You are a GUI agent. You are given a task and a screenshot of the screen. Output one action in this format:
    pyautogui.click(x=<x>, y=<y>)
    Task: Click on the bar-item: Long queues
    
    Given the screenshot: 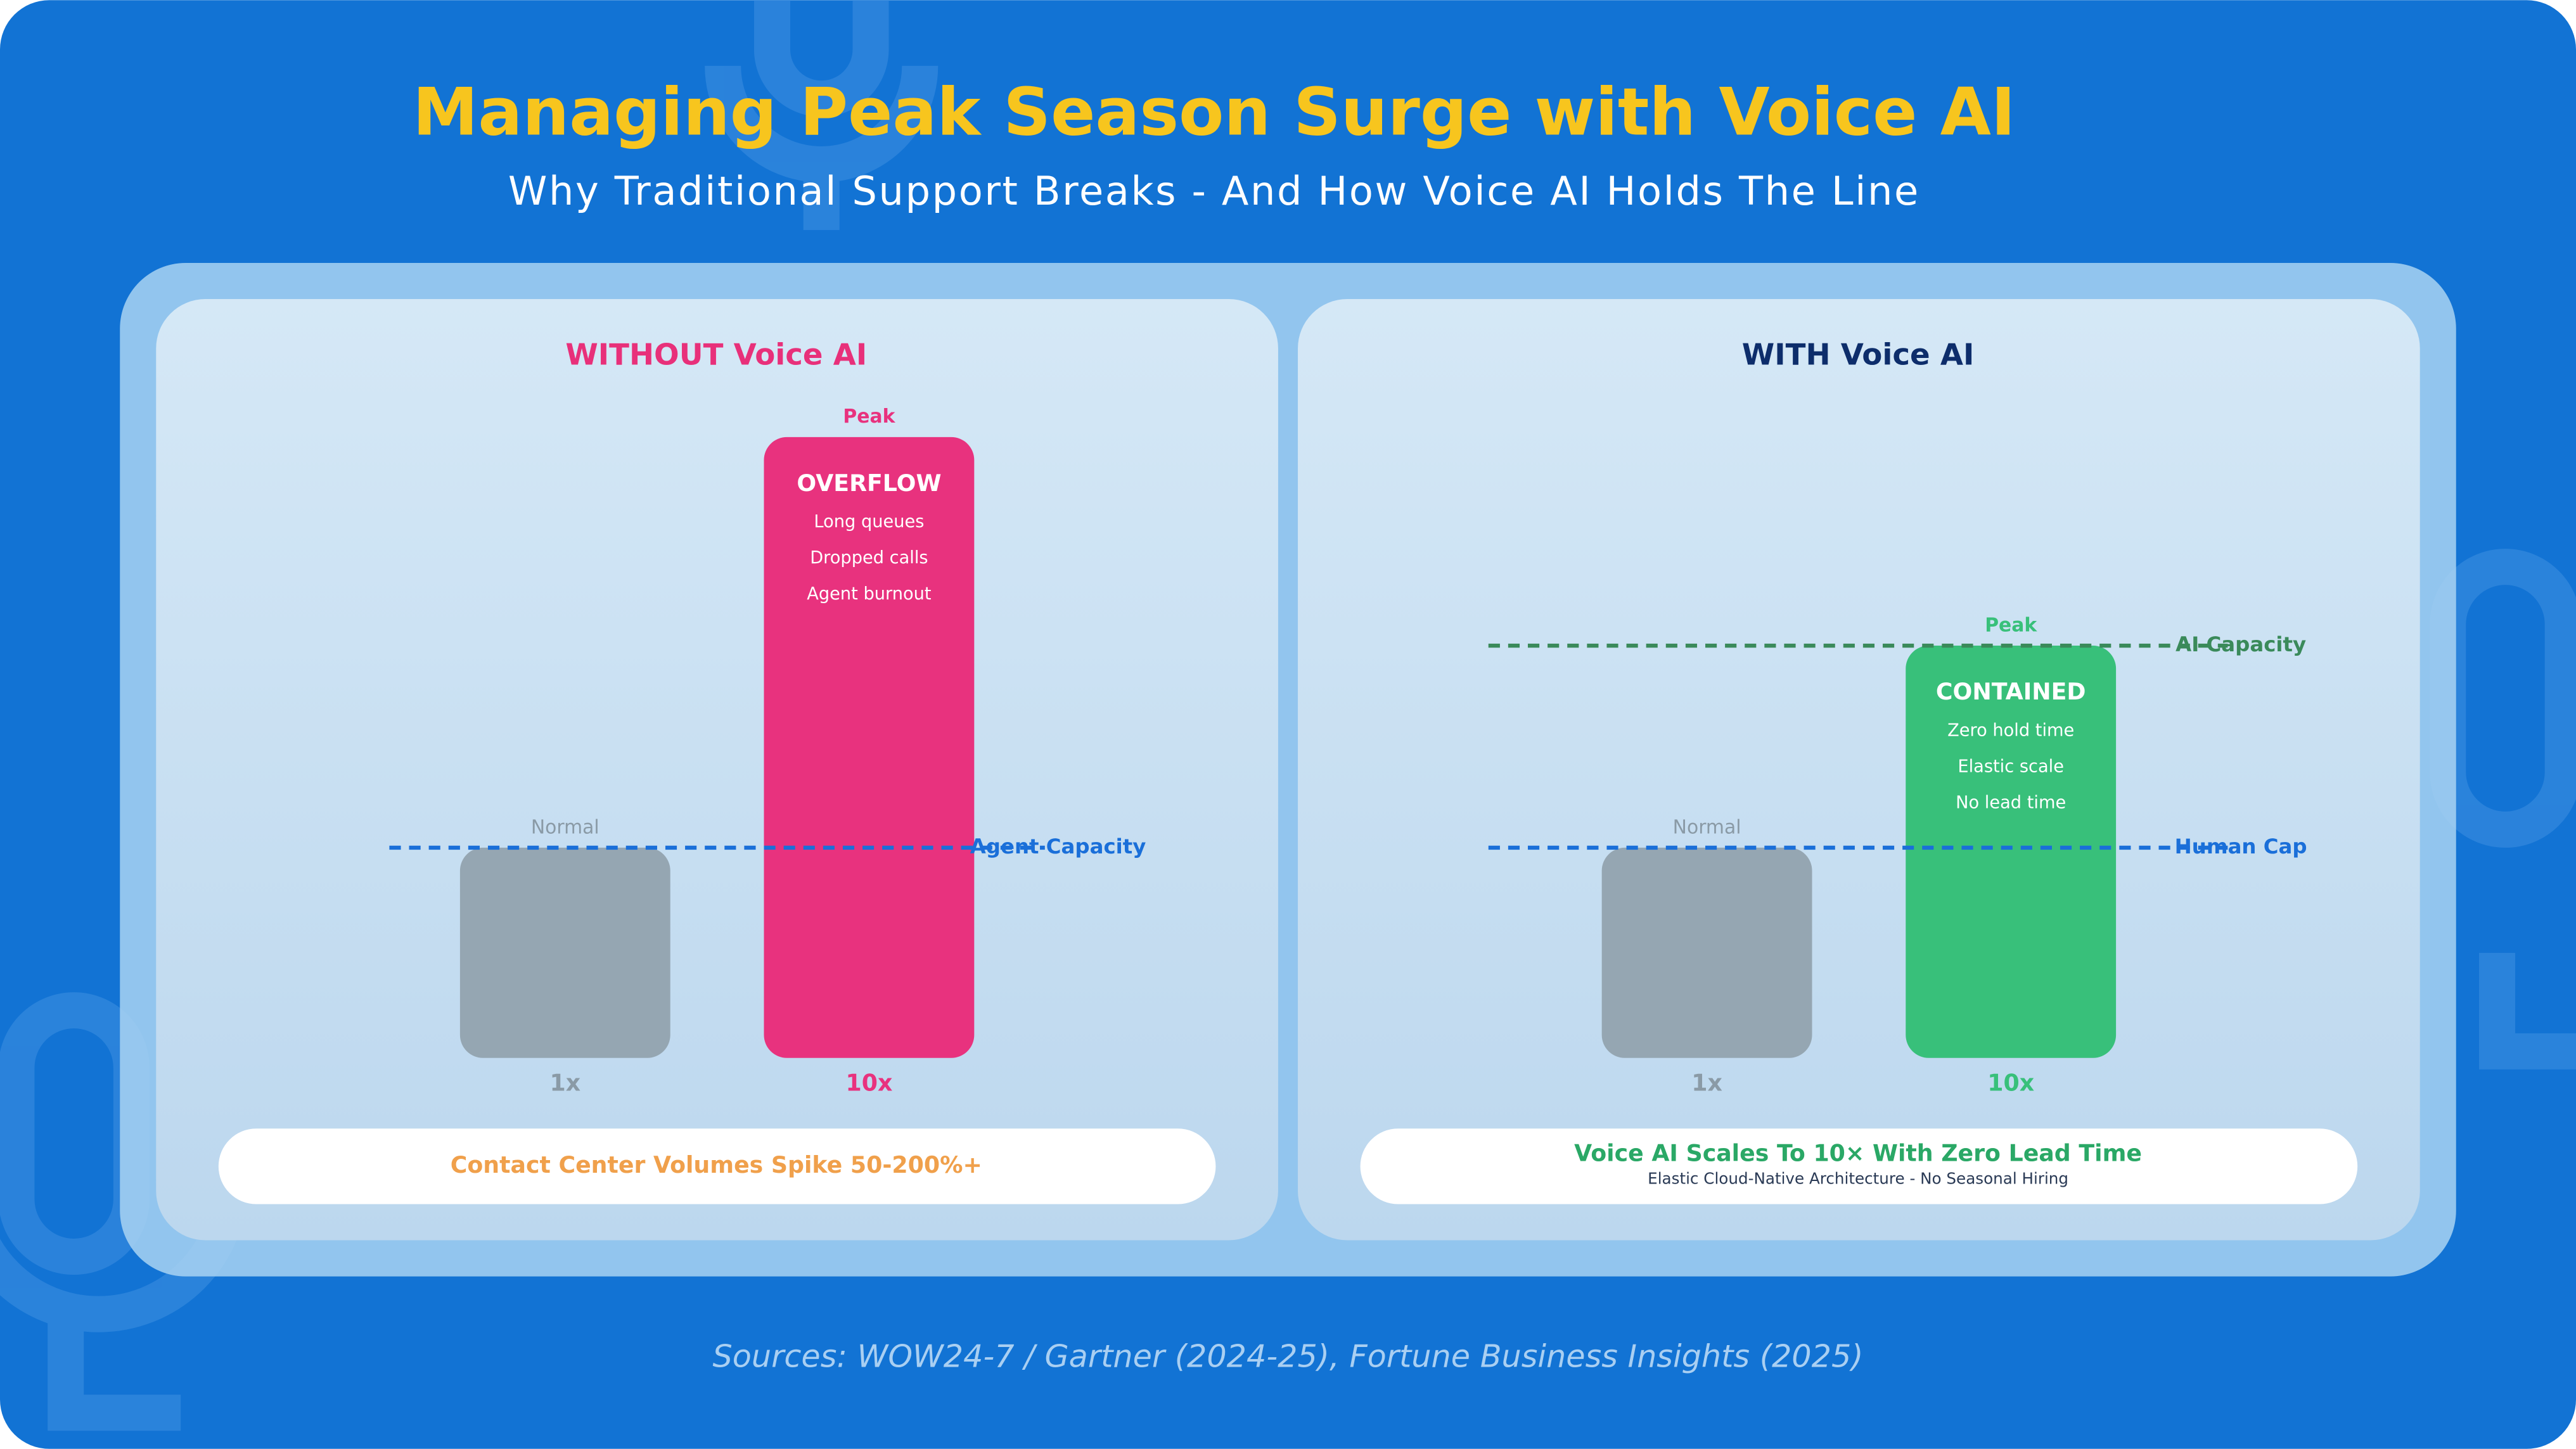 What is the action you would take?
    pyautogui.click(x=869, y=522)
    